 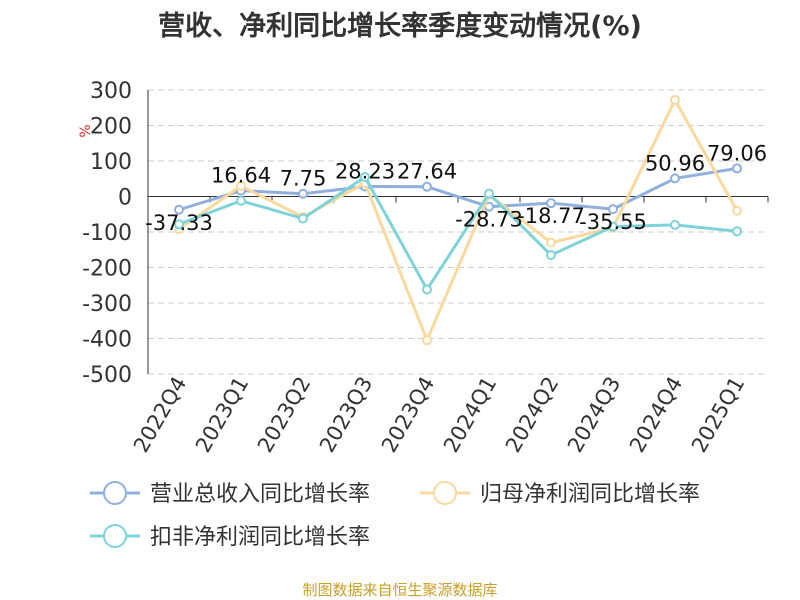 I want to click on y-tick-label: 300, so click(x=111, y=91).